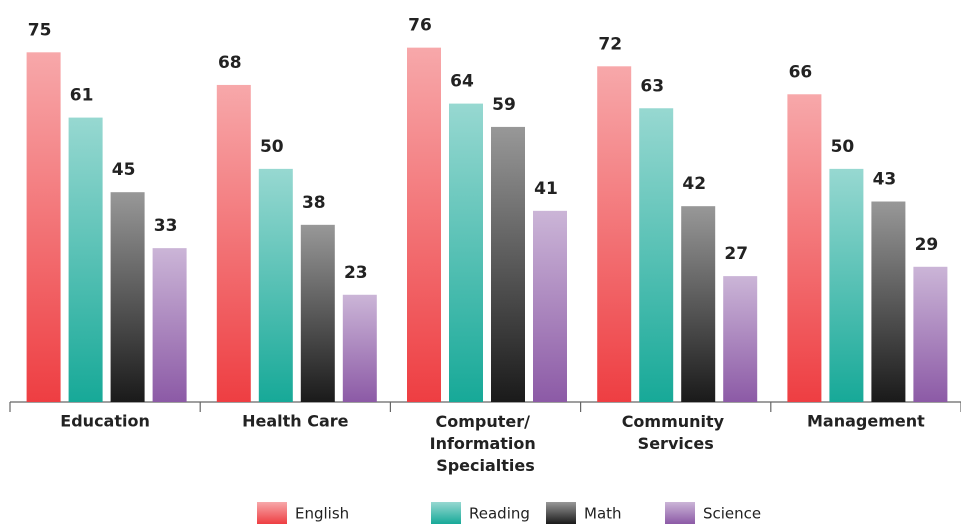  What do you see at coordinates (105, 421) in the screenshot?
I see `x-tick-label: Education` at bounding box center [105, 421].